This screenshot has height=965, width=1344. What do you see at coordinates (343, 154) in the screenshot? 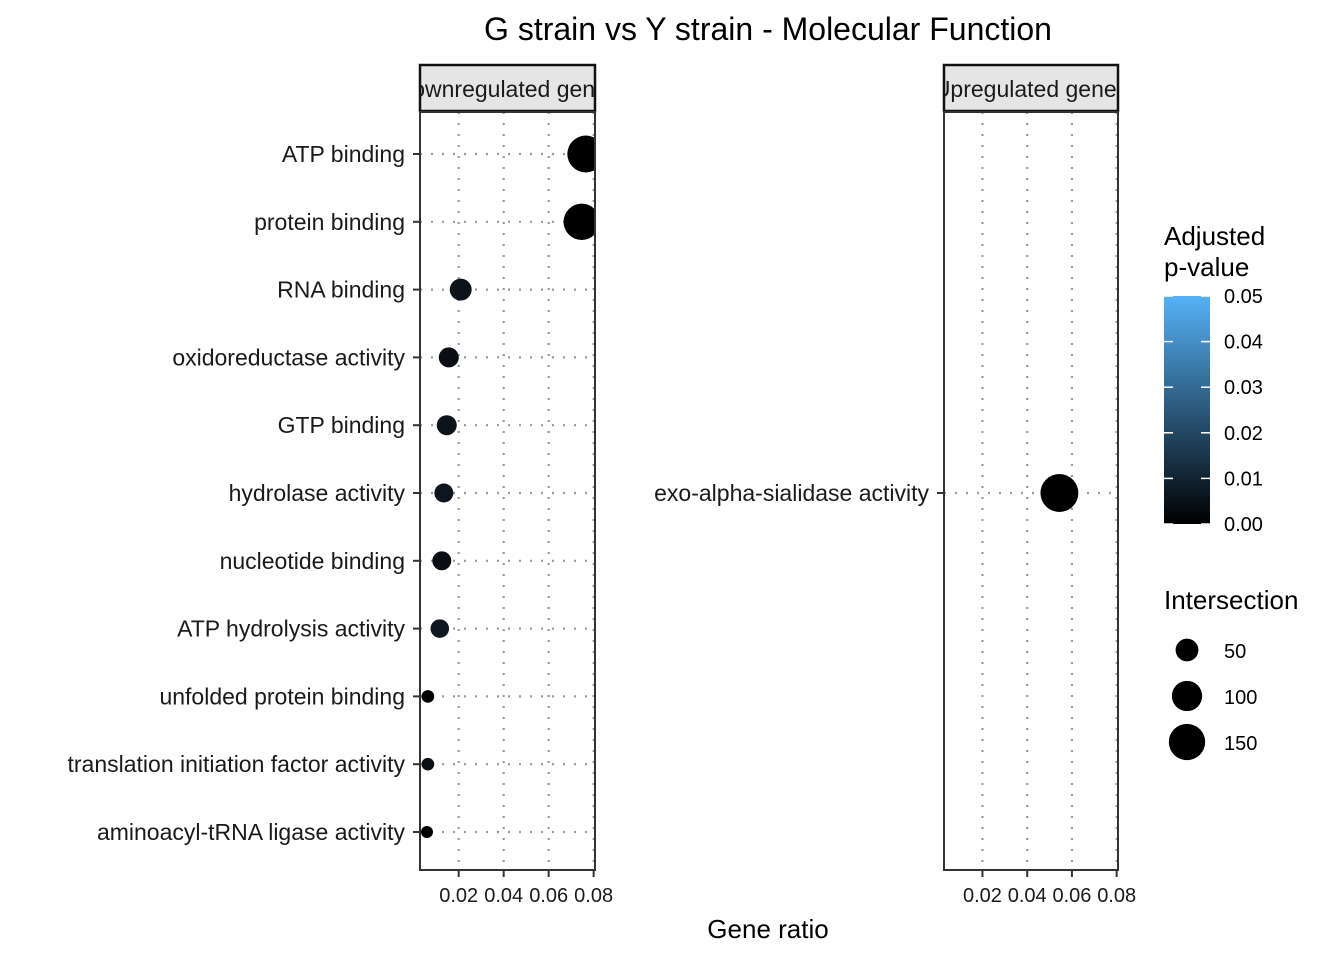
I see `y-tick-label: ATP binding` at bounding box center [343, 154].